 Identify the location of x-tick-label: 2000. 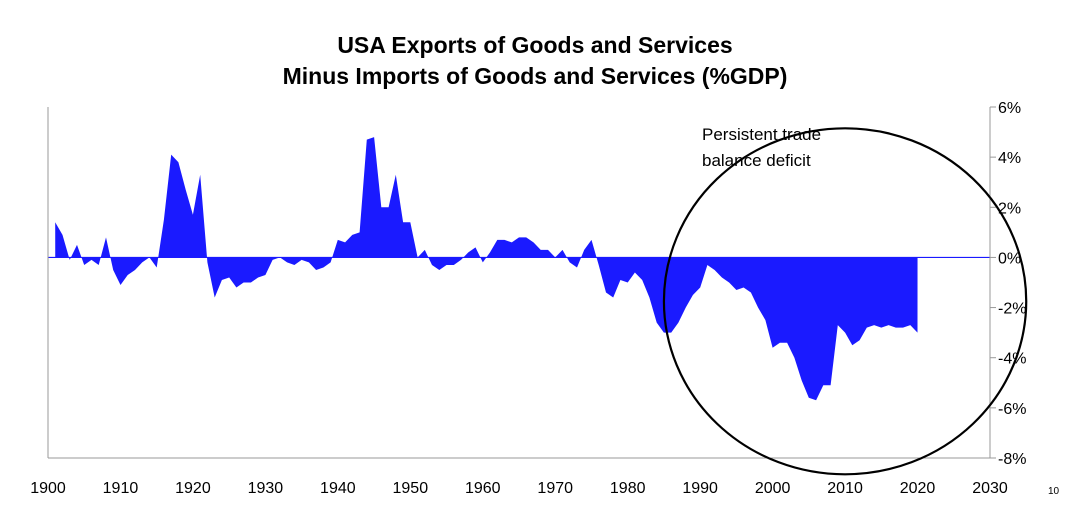
(773, 488).